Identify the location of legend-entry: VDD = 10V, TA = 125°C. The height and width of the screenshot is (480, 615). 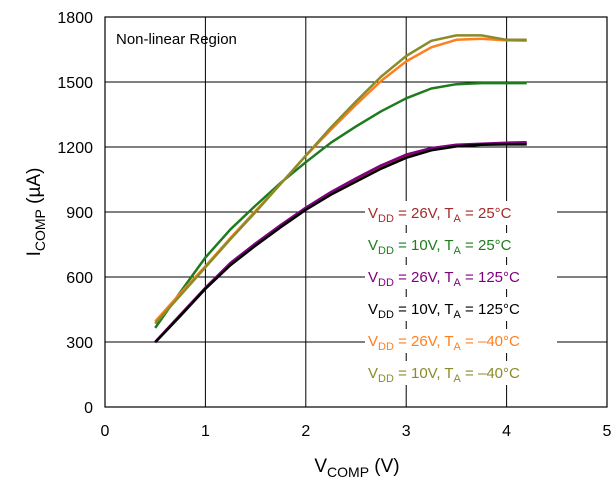
(444, 311).